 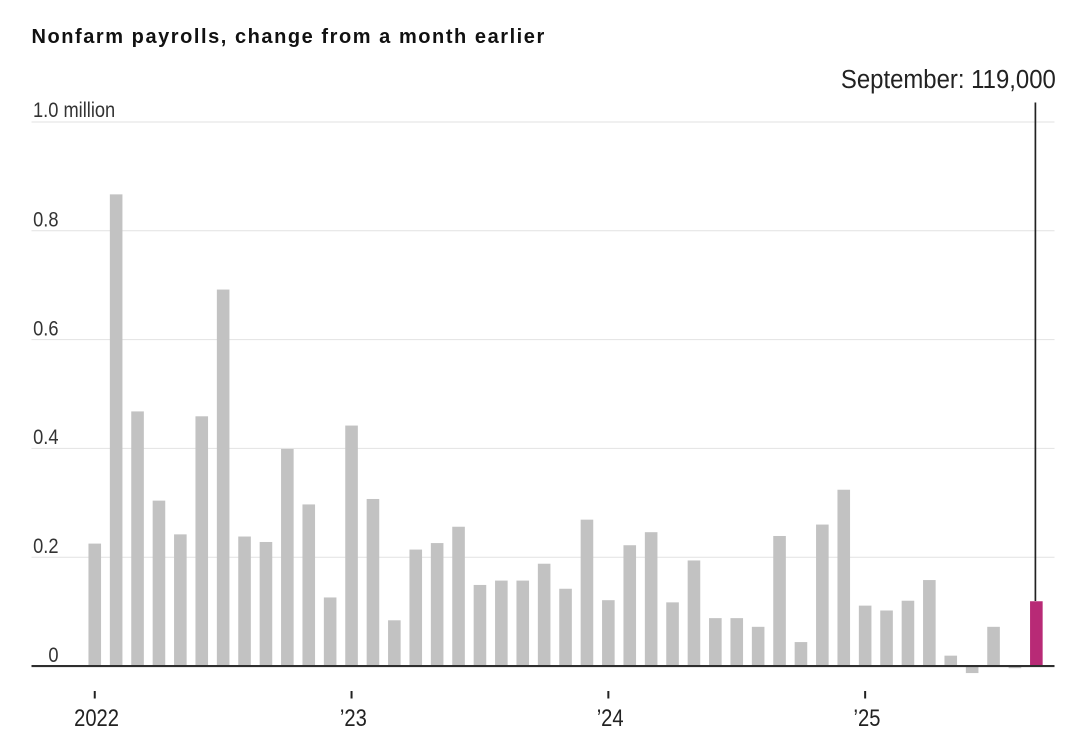 What do you see at coordinates (74, 110) in the screenshot?
I see `svg-text: 1.0 million` at bounding box center [74, 110].